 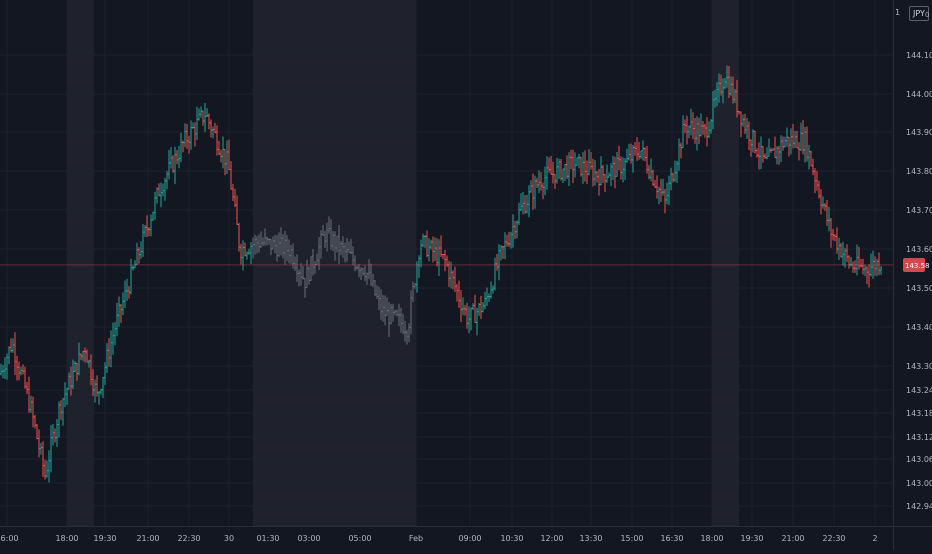 What do you see at coordinates (267, 538) in the screenshot?
I see `time-tick-label: 01:30` at bounding box center [267, 538].